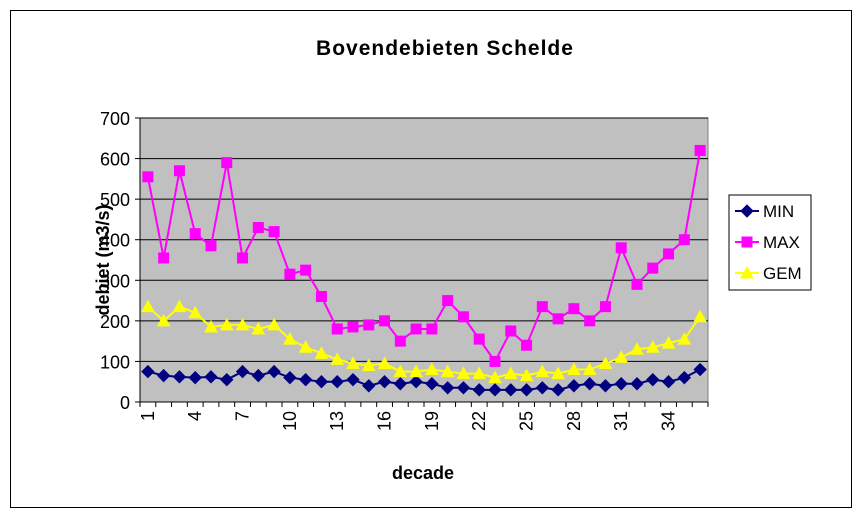 Image resolution: width=863 pixels, height=524 pixels. Describe the element at coordinates (115, 200) in the screenshot. I see `y-tick-label: 500` at that location.